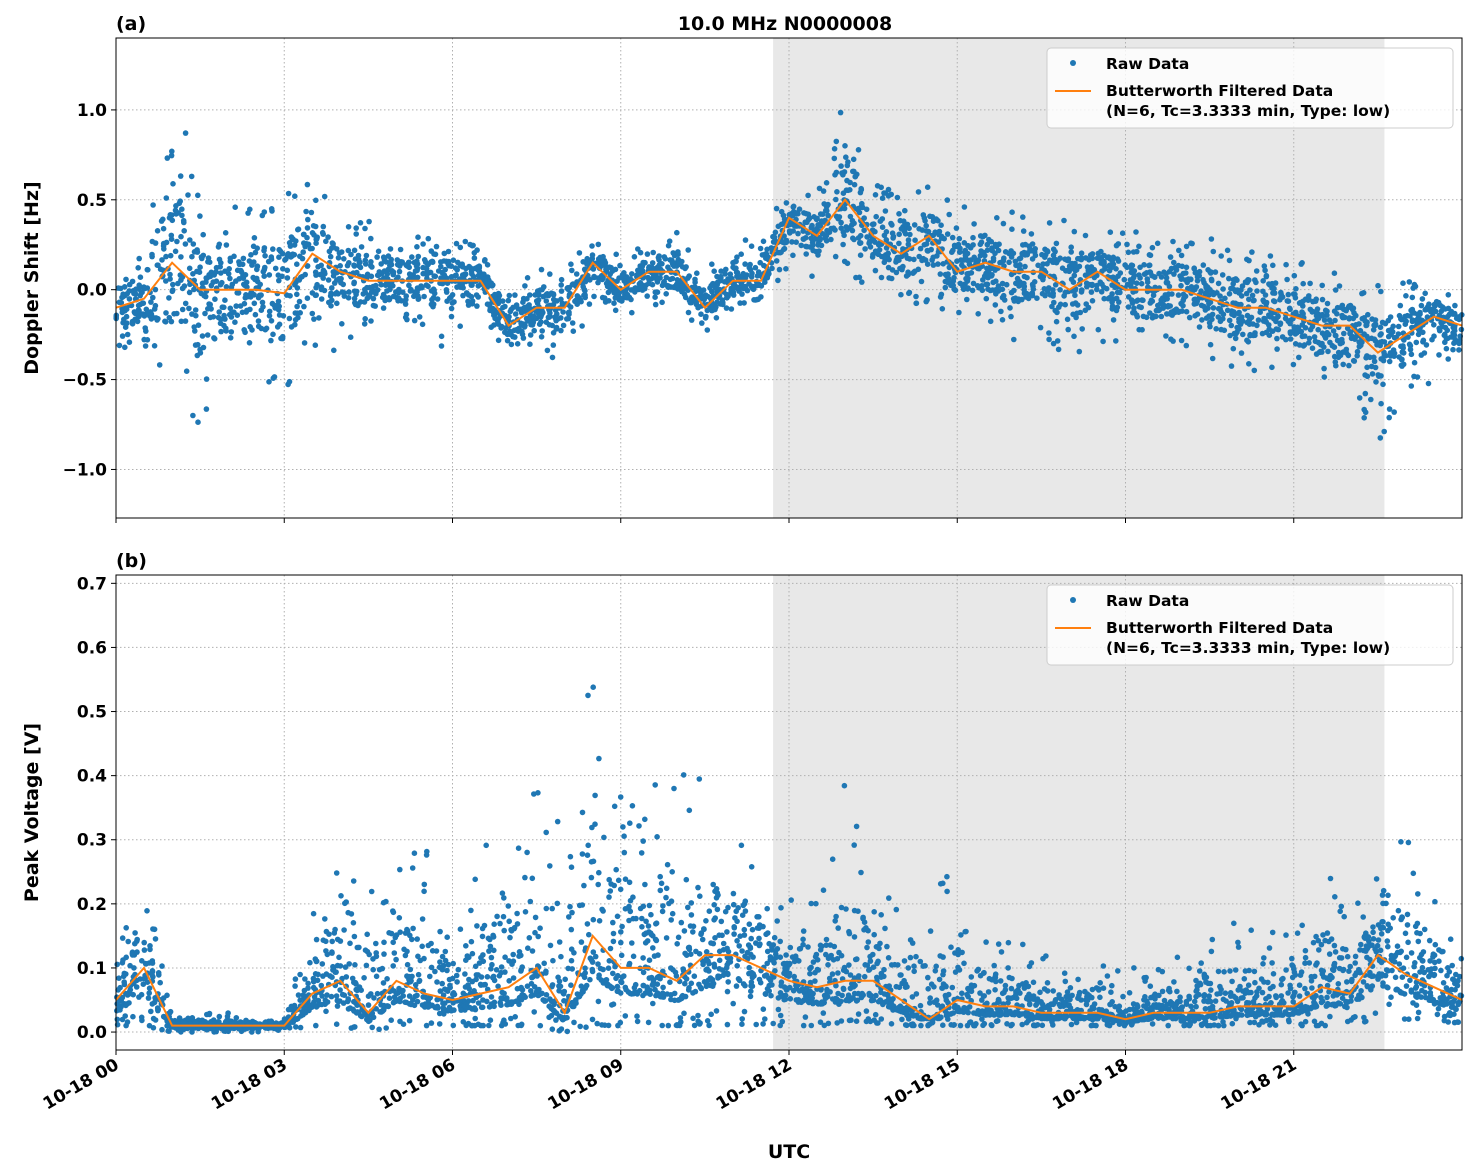  Describe the element at coordinates (1248, 111) in the screenshot. I see `legend-filtered-params: (N=6, Tc=3.3333 min, Type: low)` at that location.